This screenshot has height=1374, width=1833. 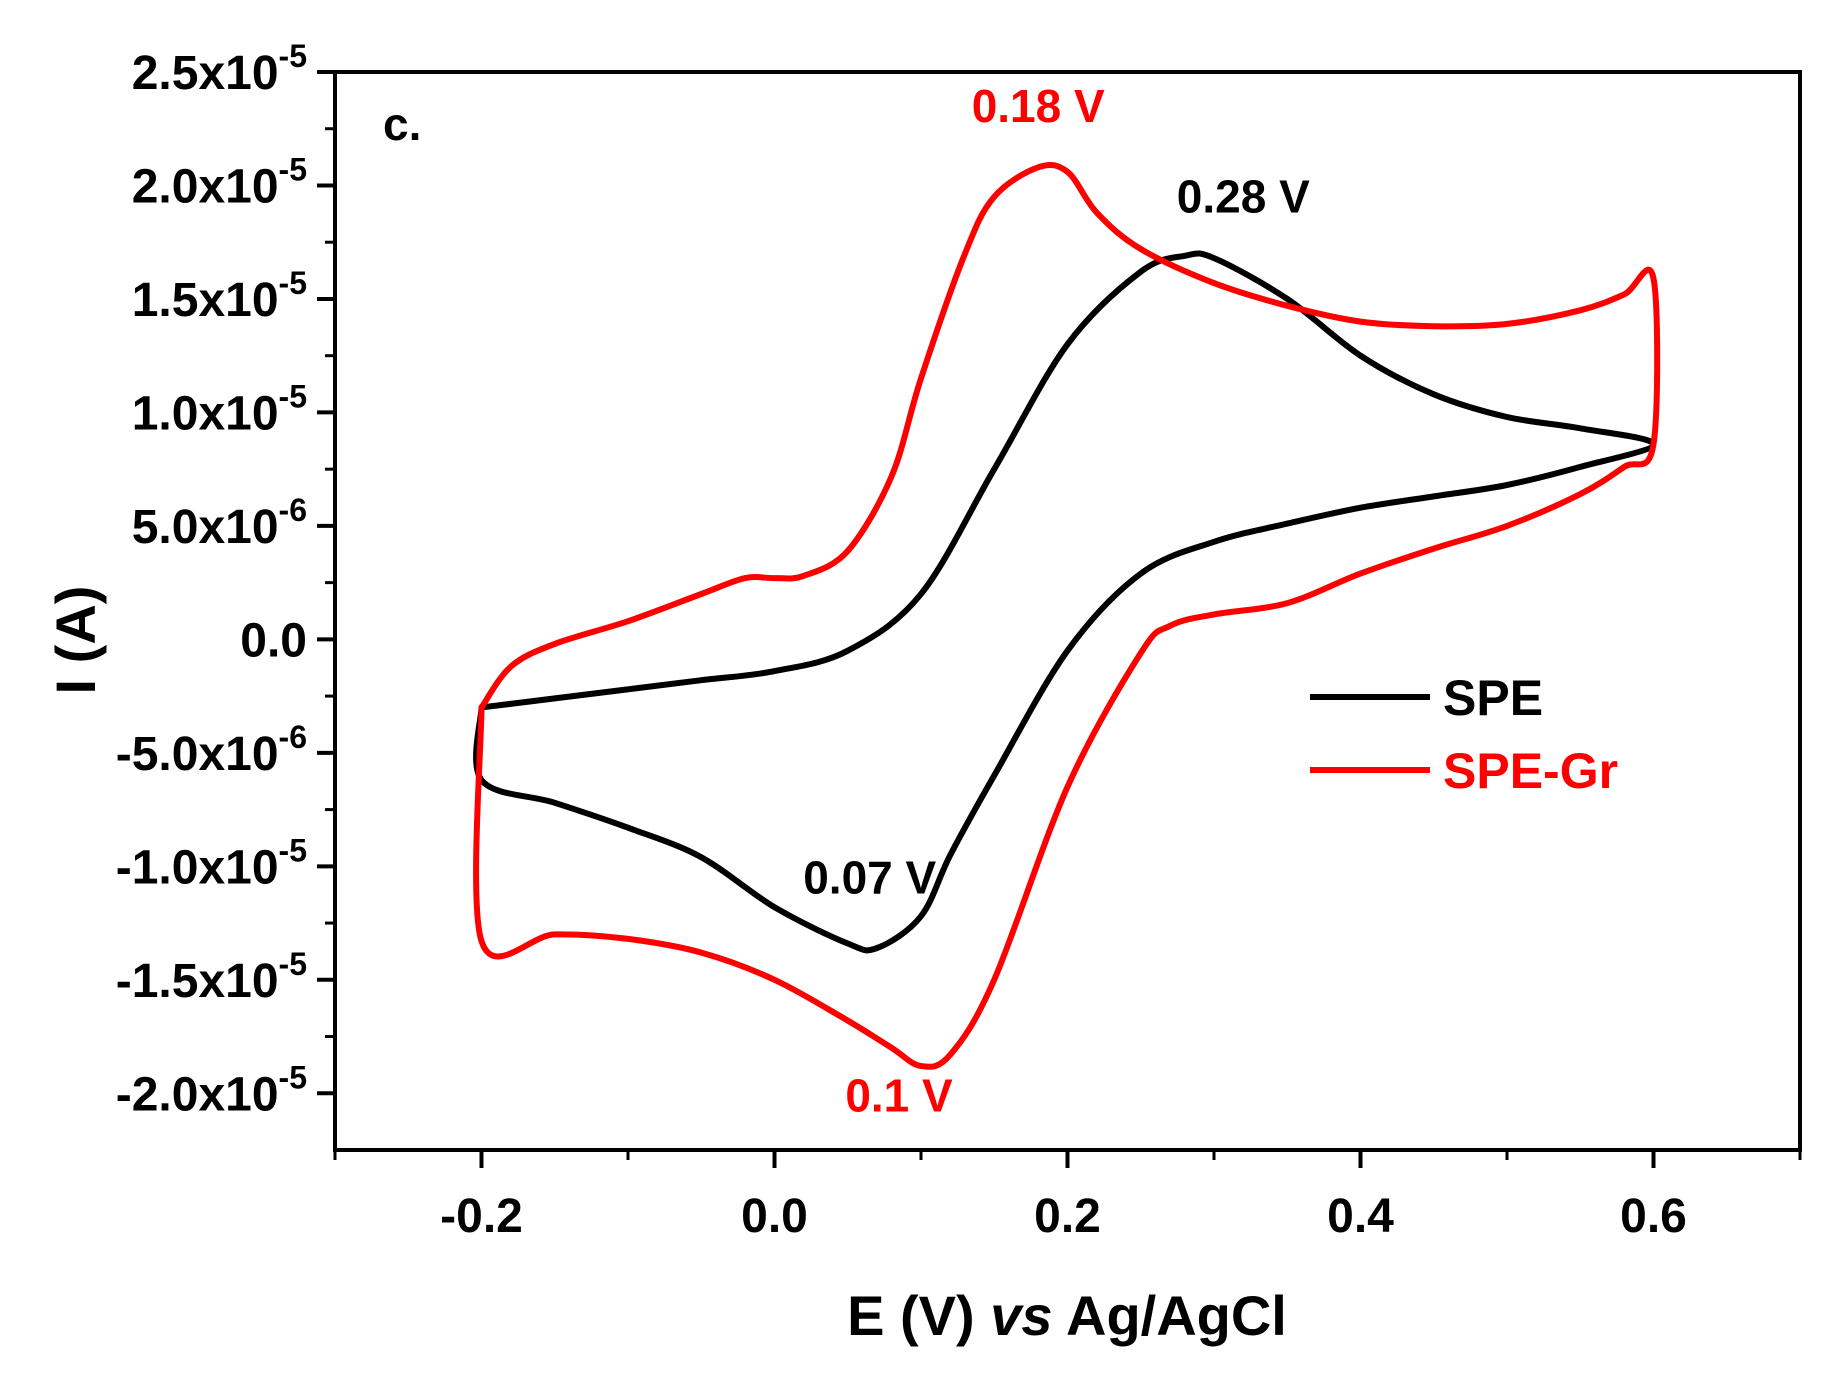 What do you see at coordinates (1067, 1315) in the screenshot?
I see `x-axis-title: E (V) vs Ag/AgCl` at bounding box center [1067, 1315].